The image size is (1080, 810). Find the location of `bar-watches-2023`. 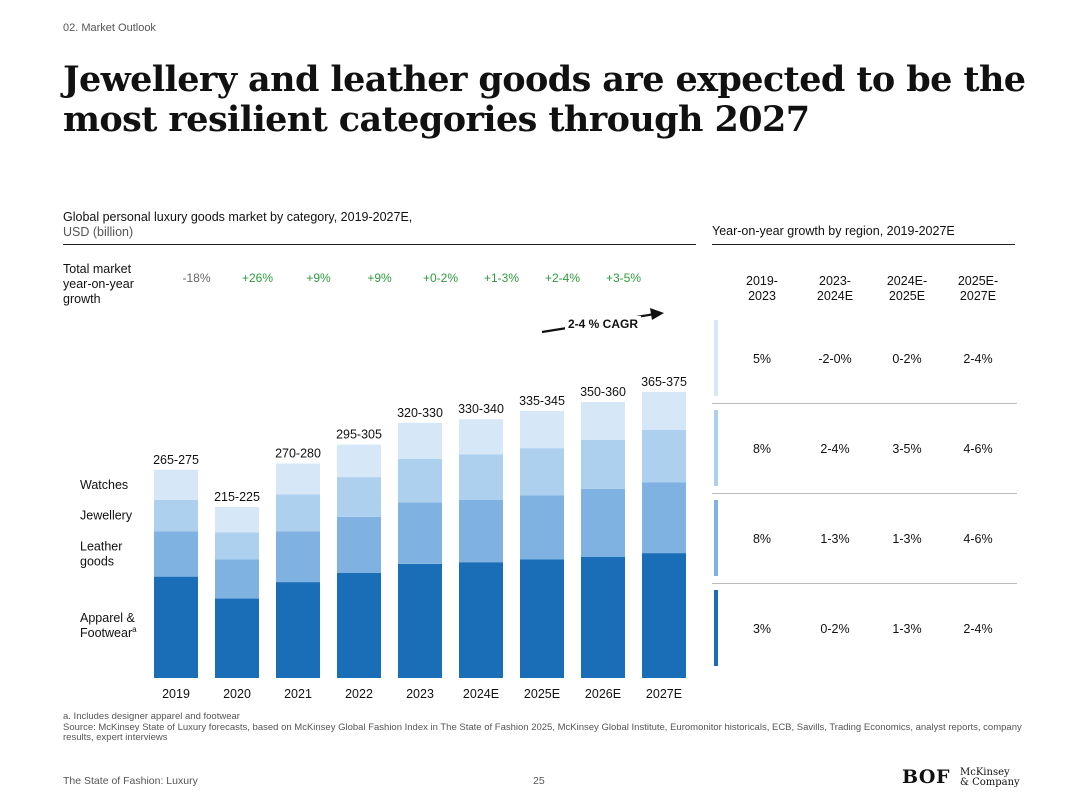

bar-watches-2023 is located at coordinates (420, 440).